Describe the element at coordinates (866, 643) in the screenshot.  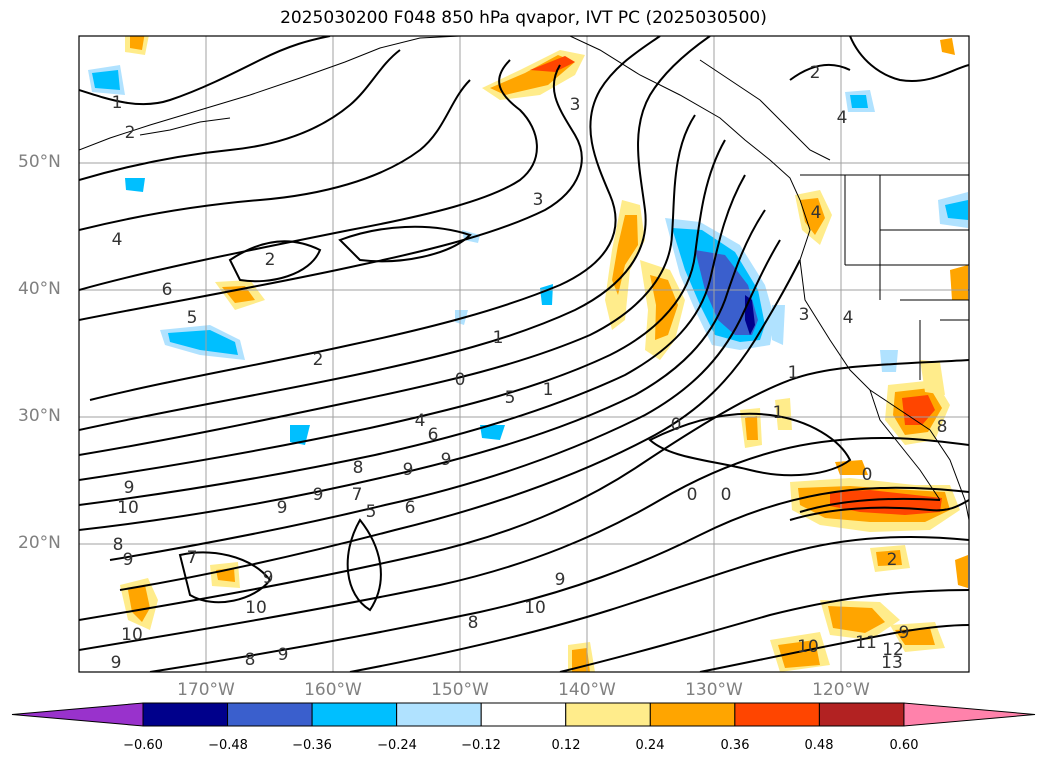
I see `contour-label: 11` at that location.